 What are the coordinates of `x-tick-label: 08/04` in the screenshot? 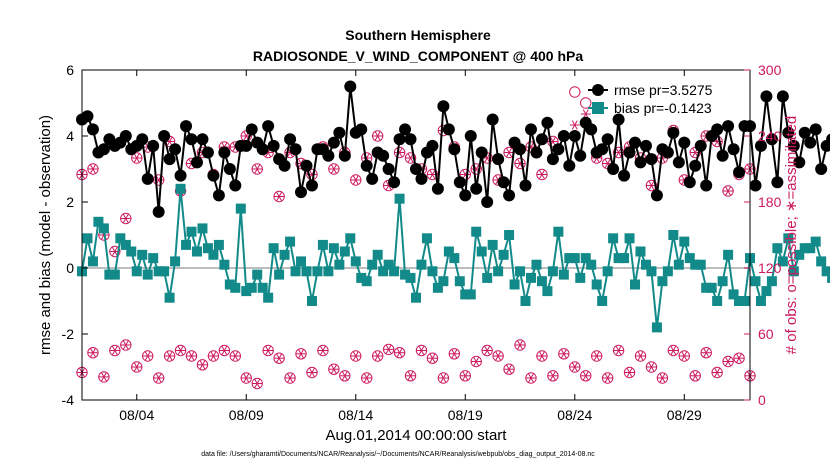 It's located at (136, 415).